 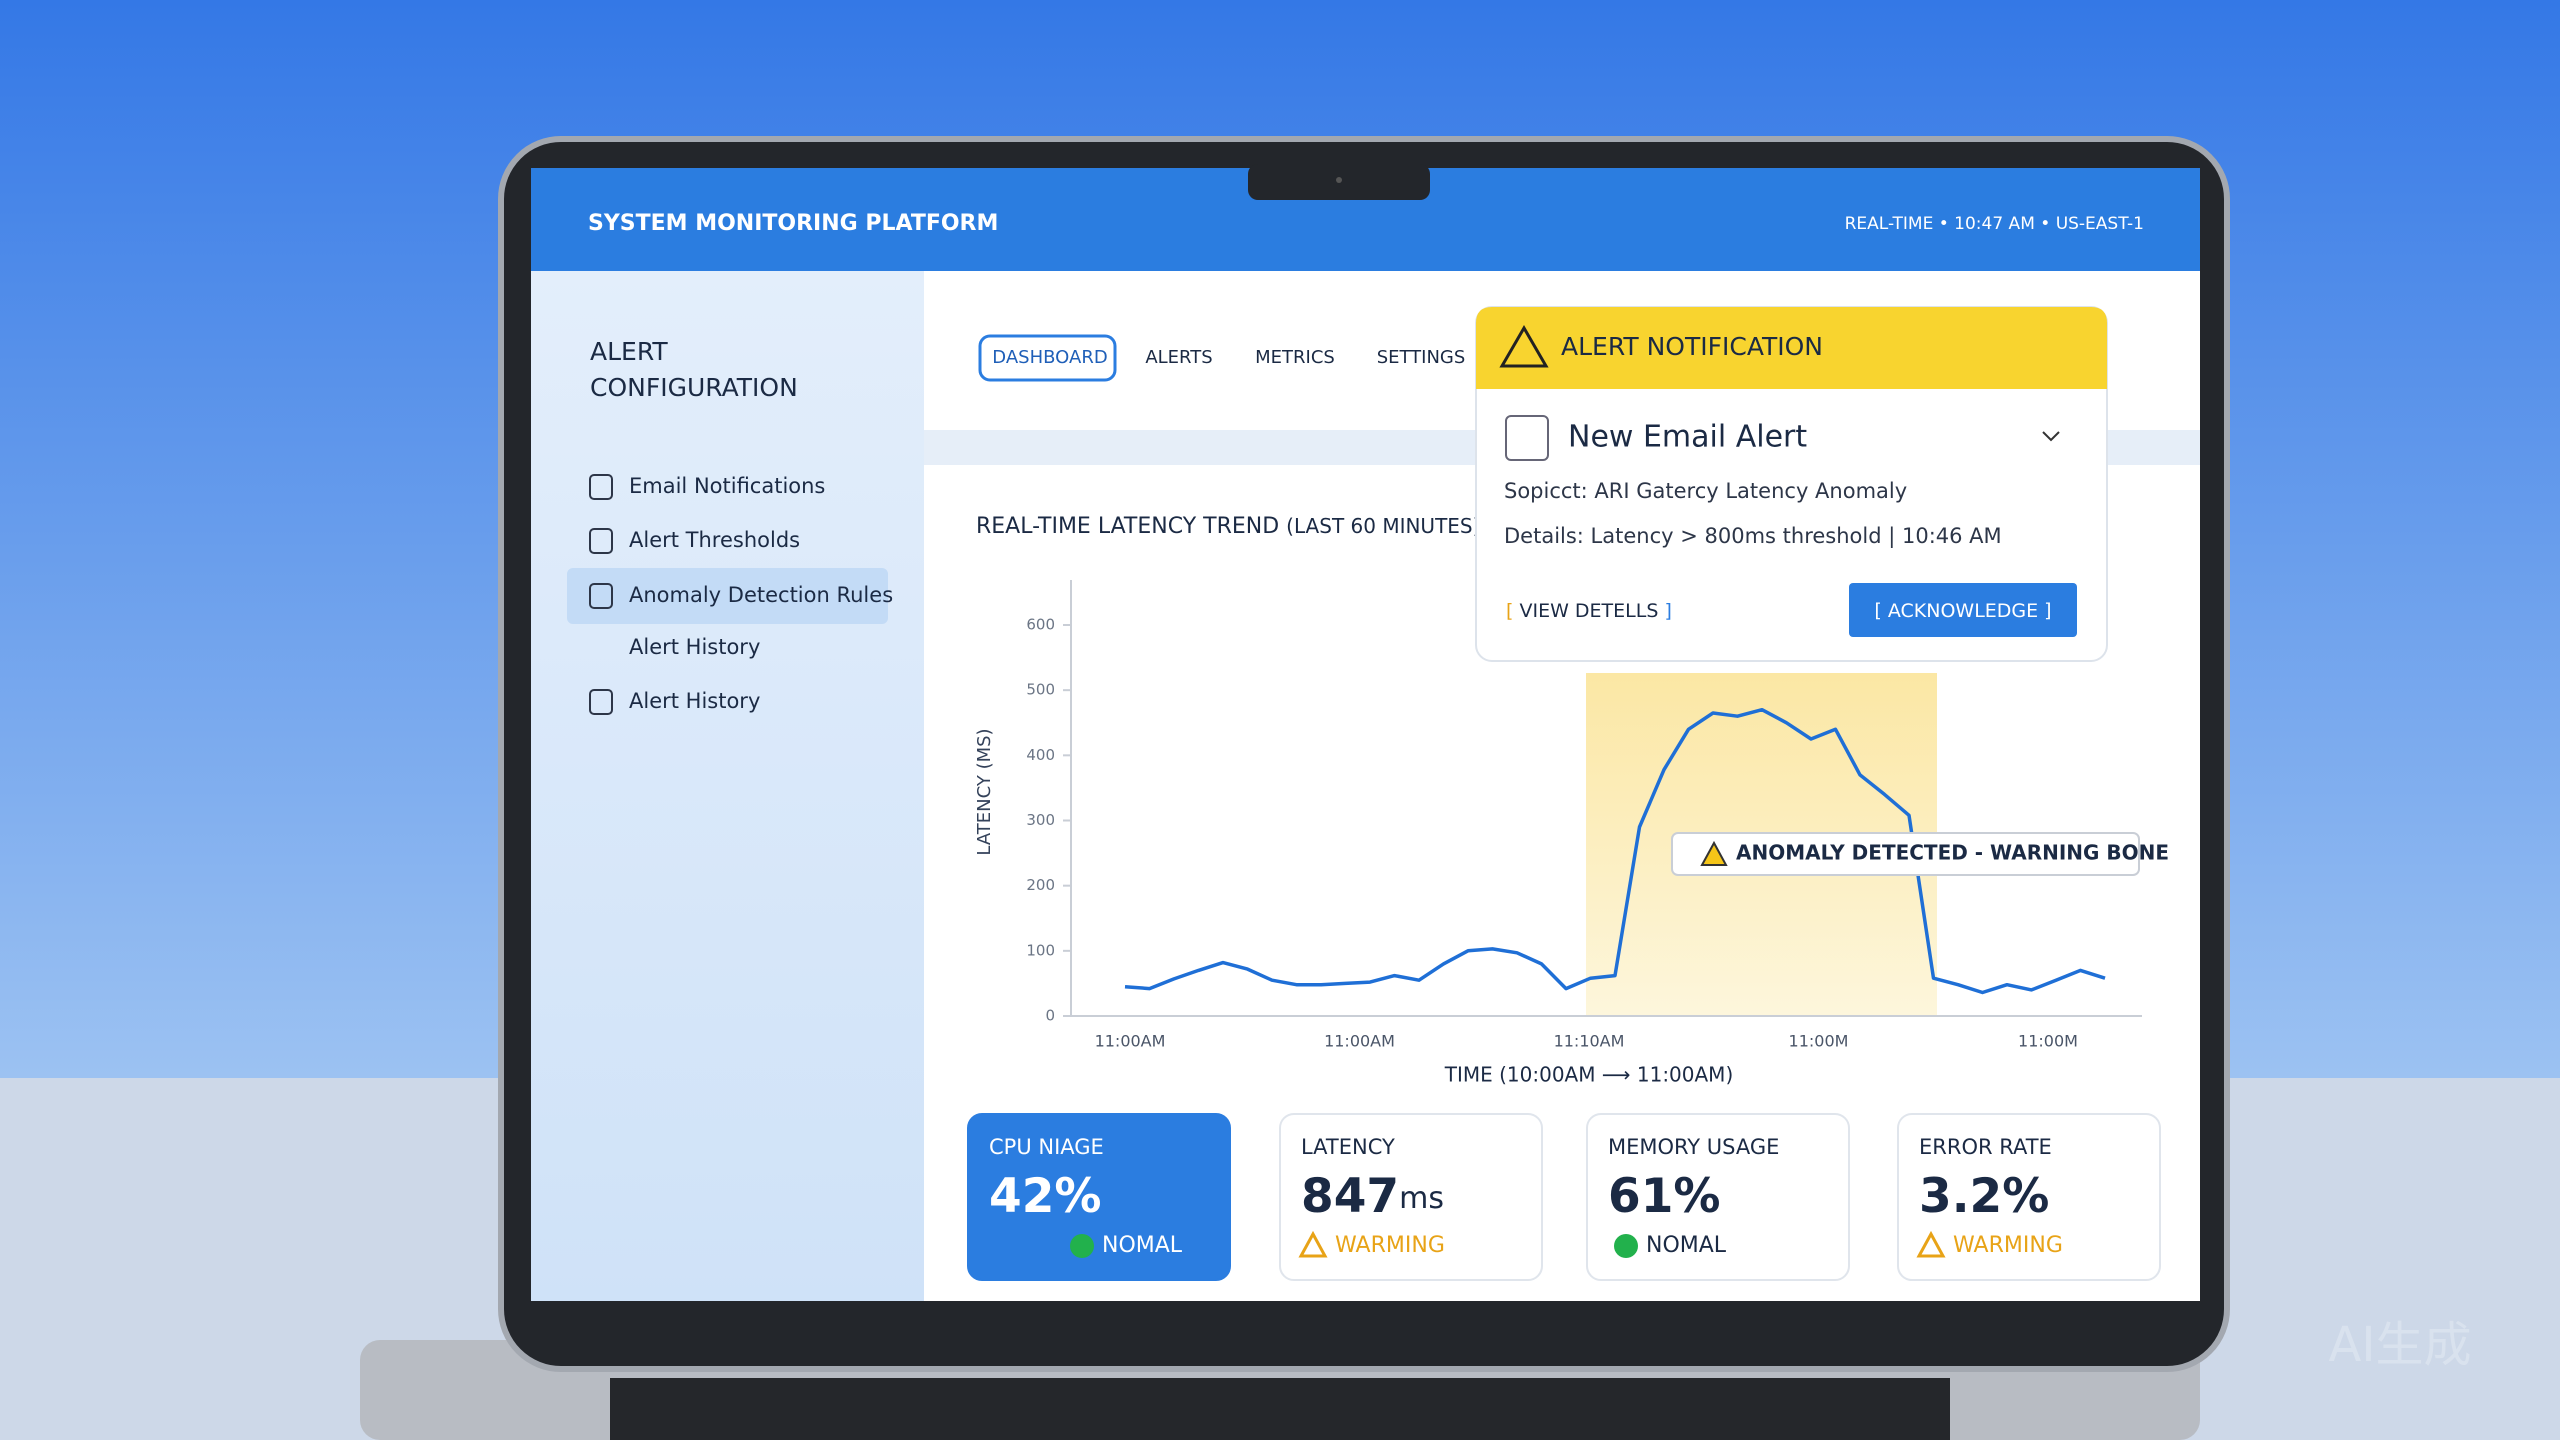 What do you see at coordinates (714, 540) in the screenshot?
I see `sidebar-item: Alert Thresholds` at bounding box center [714, 540].